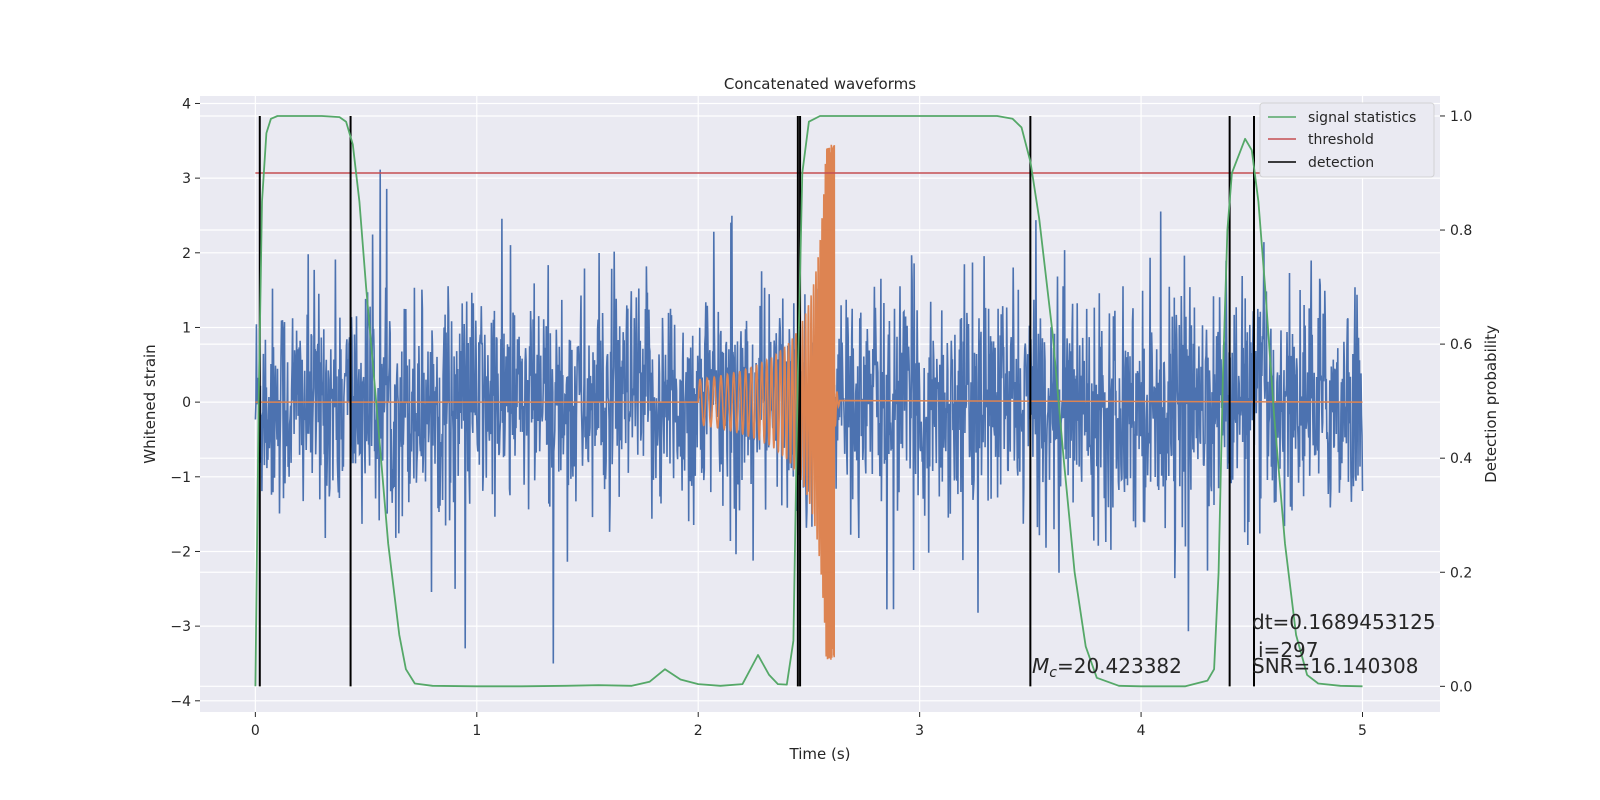 The image size is (1600, 800). What do you see at coordinates (476, 731) in the screenshot?
I see `x-tick-label: 1` at bounding box center [476, 731].